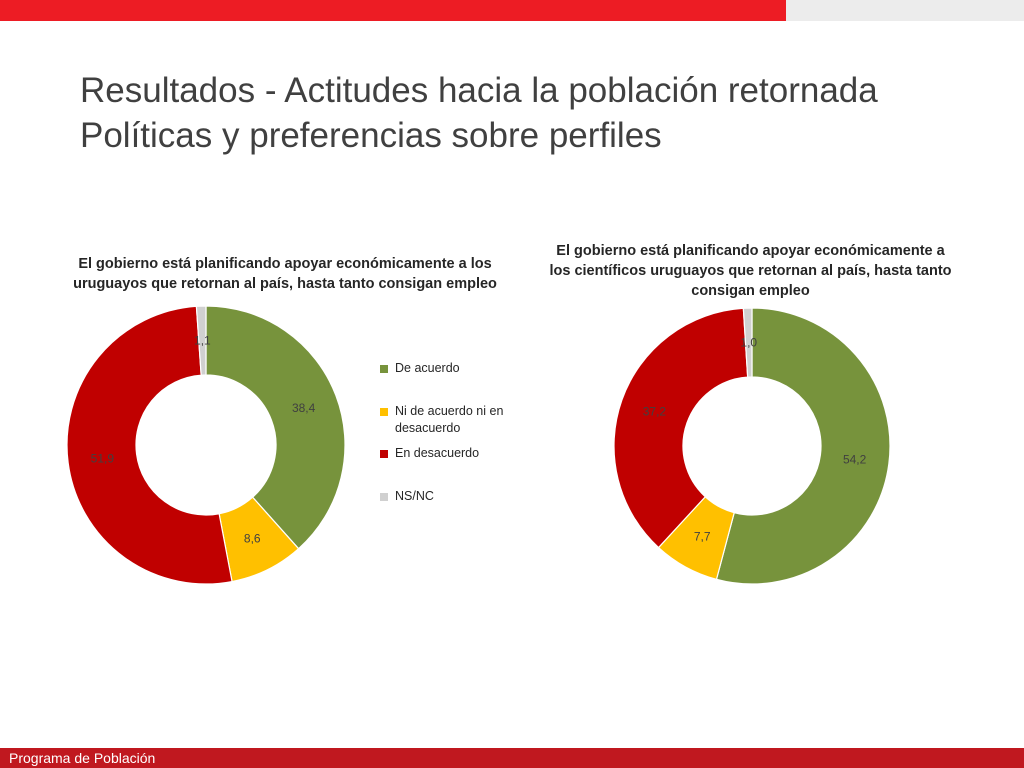 The height and width of the screenshot is (768, 1024). What do you see at coordinates (371, 135) in the screenshot?
I see `slide-title-line-2: Políticas y preferencias sobre perfiles` at bounding box center [371, 135].